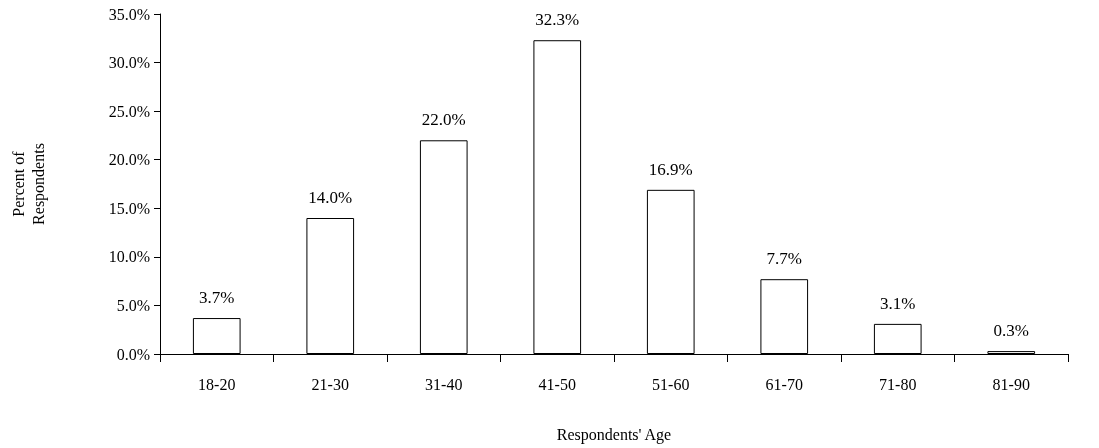  I want to click on data-label: 0.3%, so click(1011, 331).